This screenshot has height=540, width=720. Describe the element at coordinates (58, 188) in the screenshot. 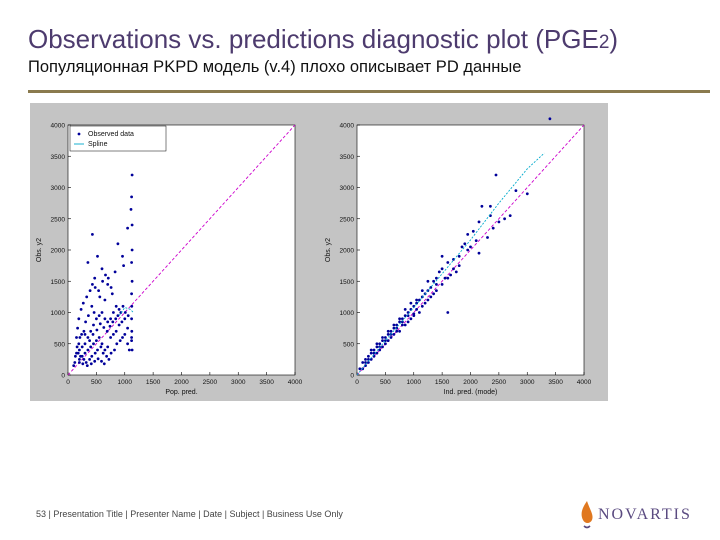

I see `y-tick-label: 3000` at that location.